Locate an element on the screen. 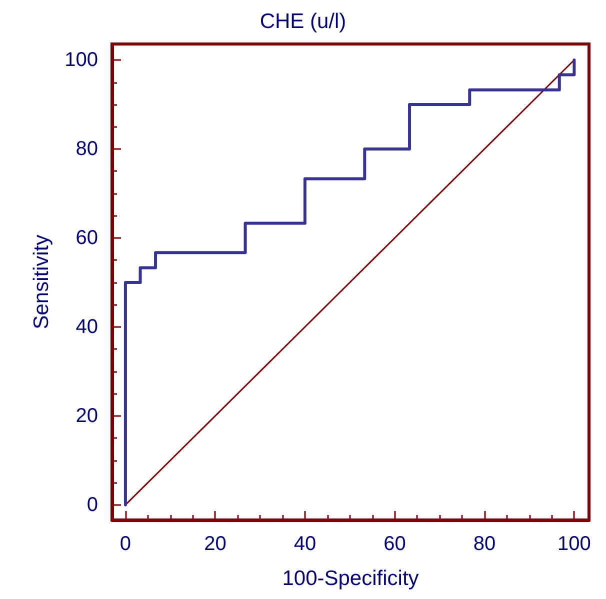  y-axis-title: Sensitivity is located at coordinates (41, 282).